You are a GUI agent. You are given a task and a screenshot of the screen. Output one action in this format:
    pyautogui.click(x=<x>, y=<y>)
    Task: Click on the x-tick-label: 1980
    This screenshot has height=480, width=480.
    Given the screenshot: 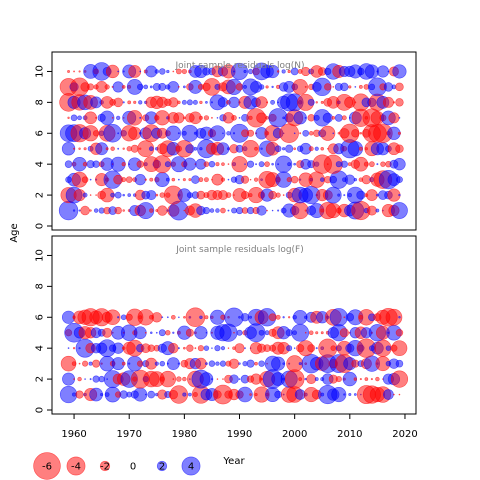 What is the action you would take?
    pyautogui.click(x=184, y=434)
    